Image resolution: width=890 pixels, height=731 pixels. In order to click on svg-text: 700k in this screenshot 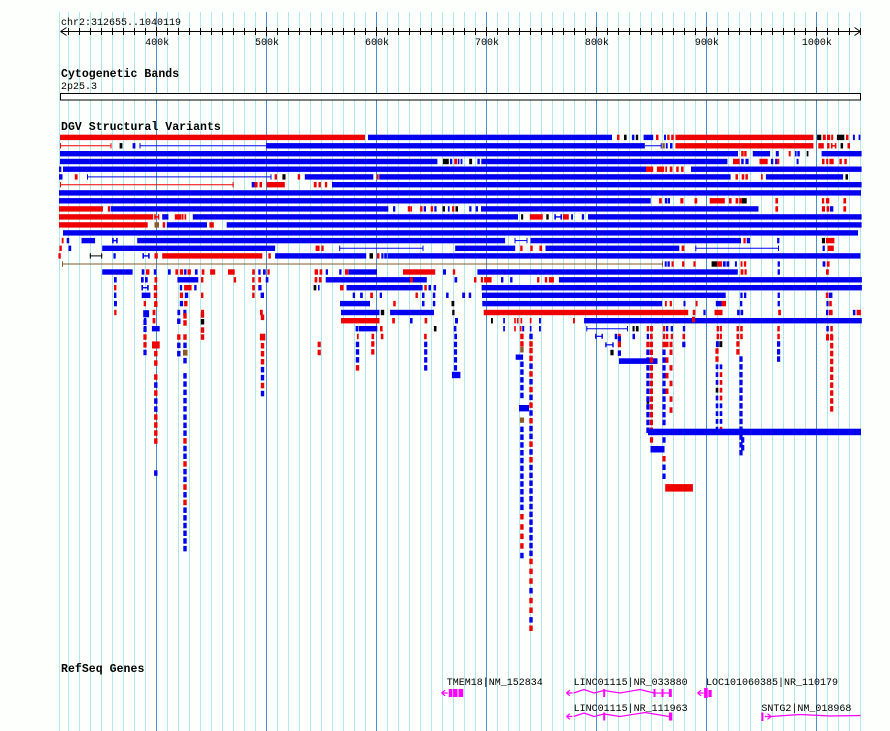, I will do `click(487, 43)`.